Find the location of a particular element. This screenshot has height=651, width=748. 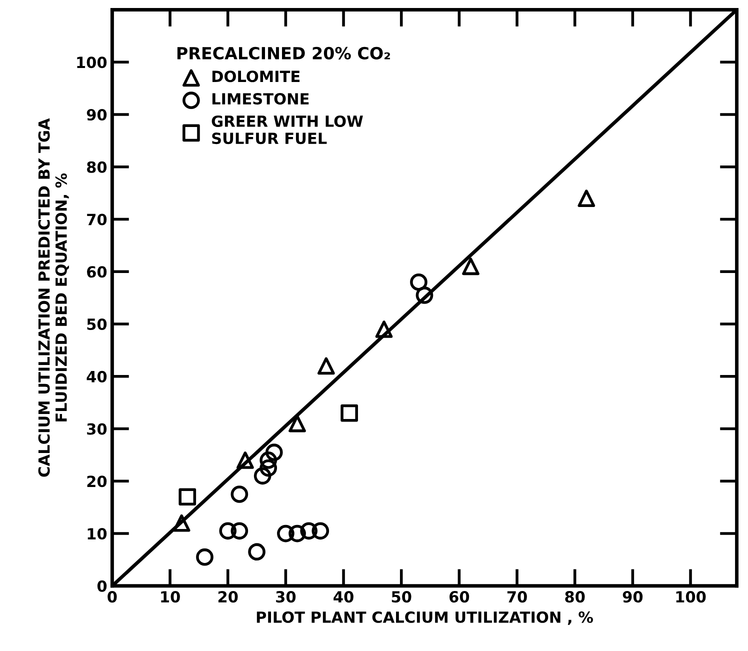

y-tick-label: 80 is located at coordinates (97, 167).